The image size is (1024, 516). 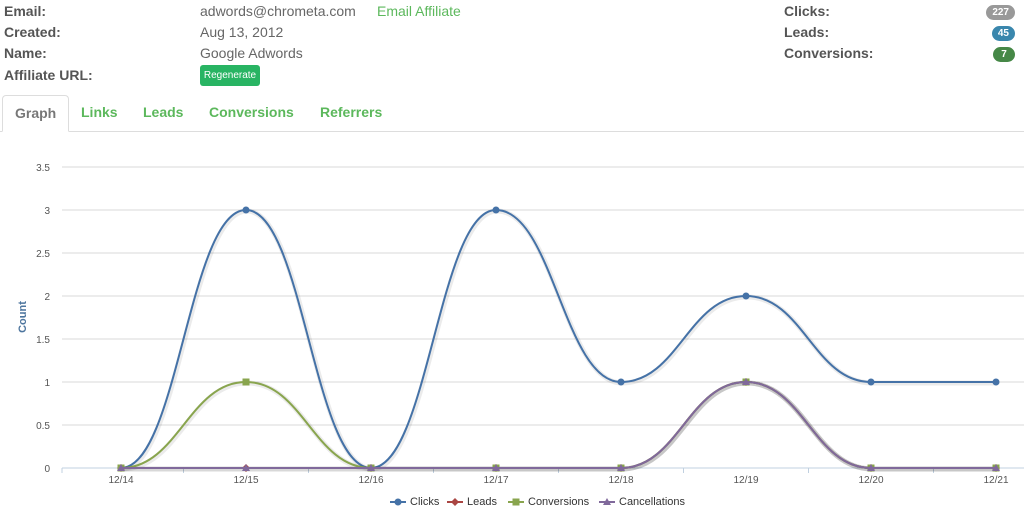 I want to click on legend-item-leads: Leads, so click(x=472, y=502).